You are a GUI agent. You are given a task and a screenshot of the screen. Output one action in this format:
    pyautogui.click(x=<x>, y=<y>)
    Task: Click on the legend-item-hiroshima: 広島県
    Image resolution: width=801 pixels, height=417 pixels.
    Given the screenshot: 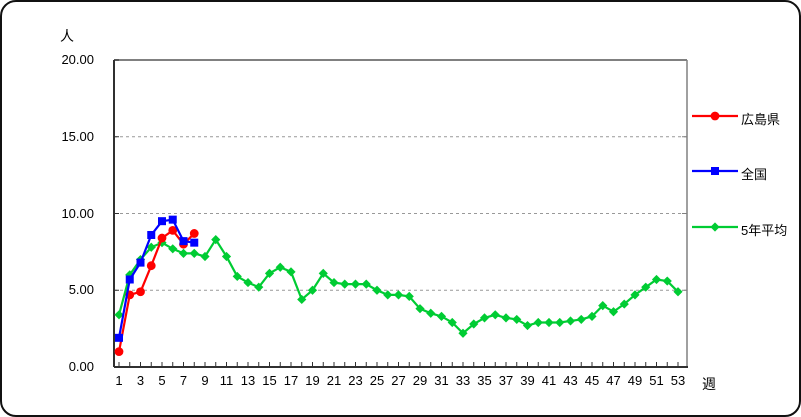 What is the action you would take?
    pyautogui.click(x=736, y=118)
    